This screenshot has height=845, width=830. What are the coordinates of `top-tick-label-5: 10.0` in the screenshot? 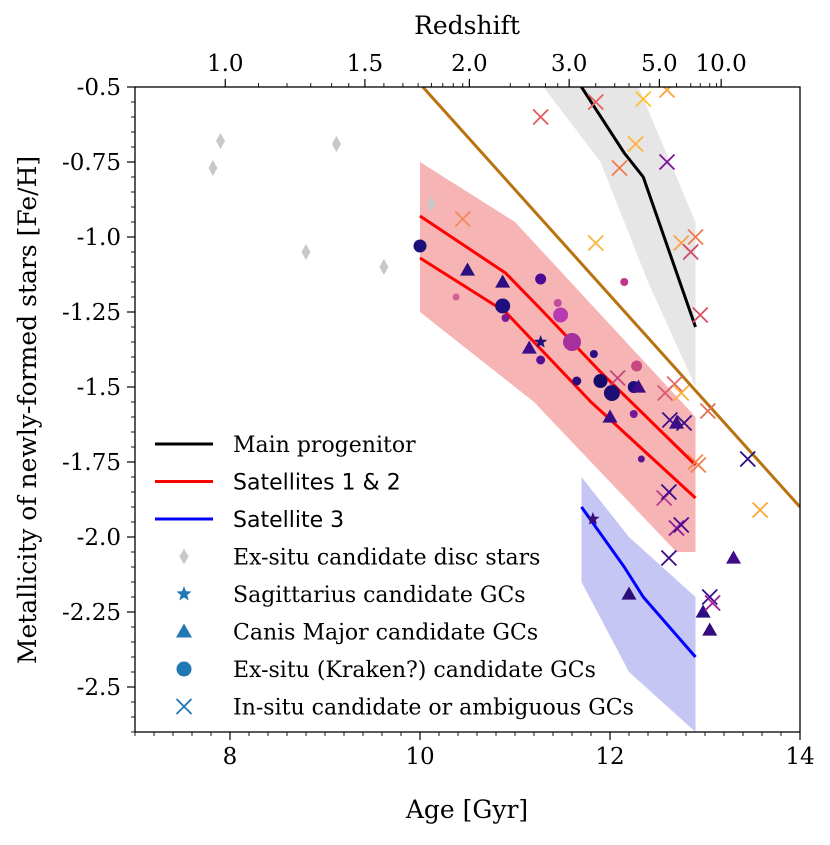 It's located at (721, 64).